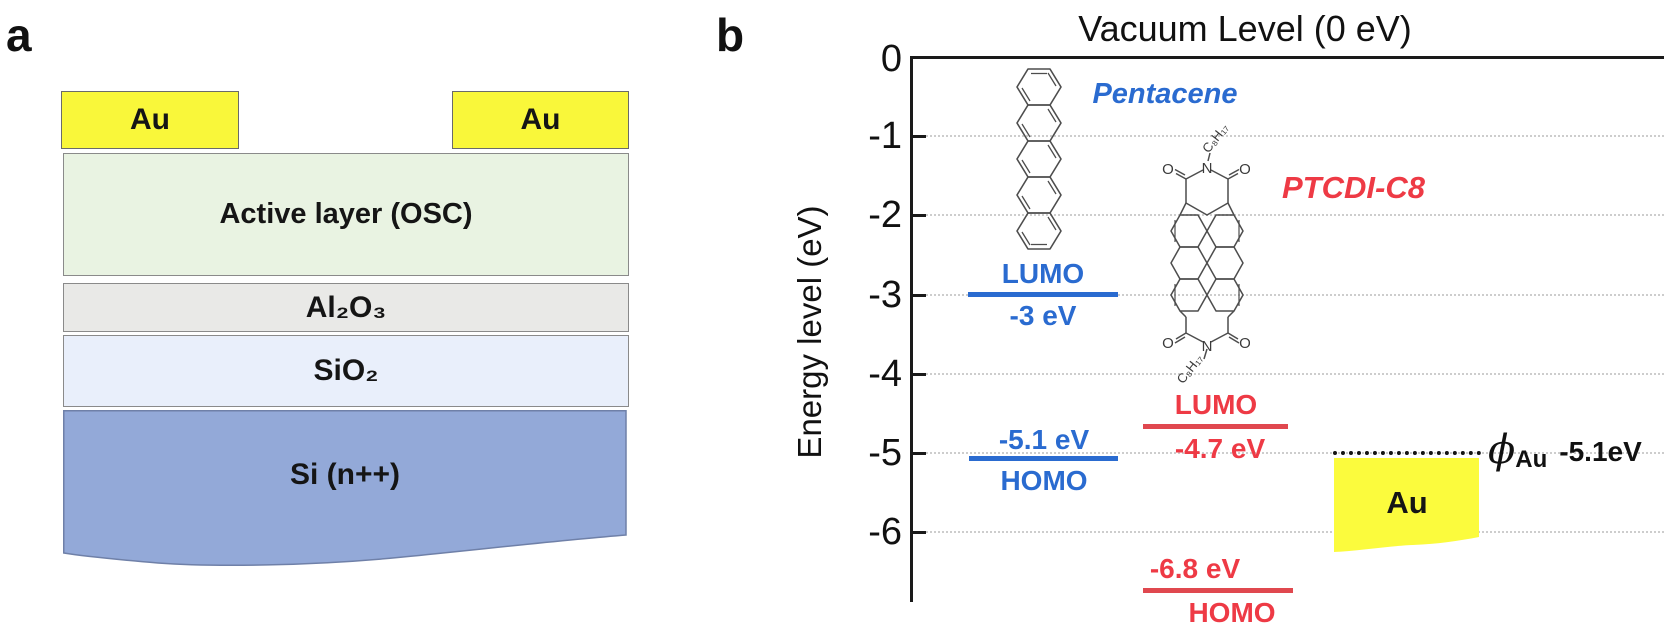 The width and height of the screenshot is (1664, 632). Describe the element at coordinates (1531, 459) in the screenshot. I see `phi-subscript: Au` at that location.